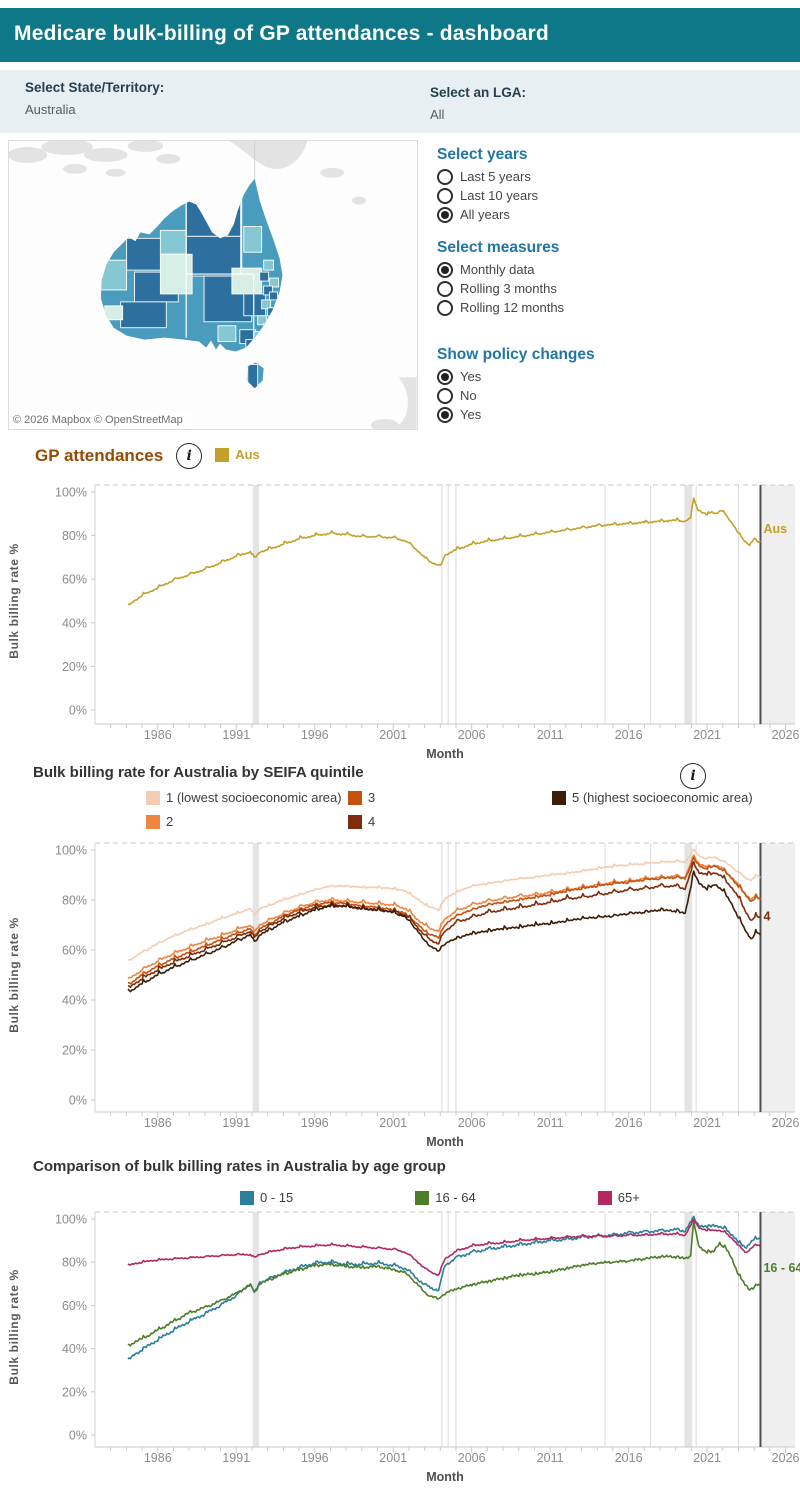  Describe the element at coordinates (602, 307) in the screenshot. I see `radio-option: Rolling 12 months` at that location.